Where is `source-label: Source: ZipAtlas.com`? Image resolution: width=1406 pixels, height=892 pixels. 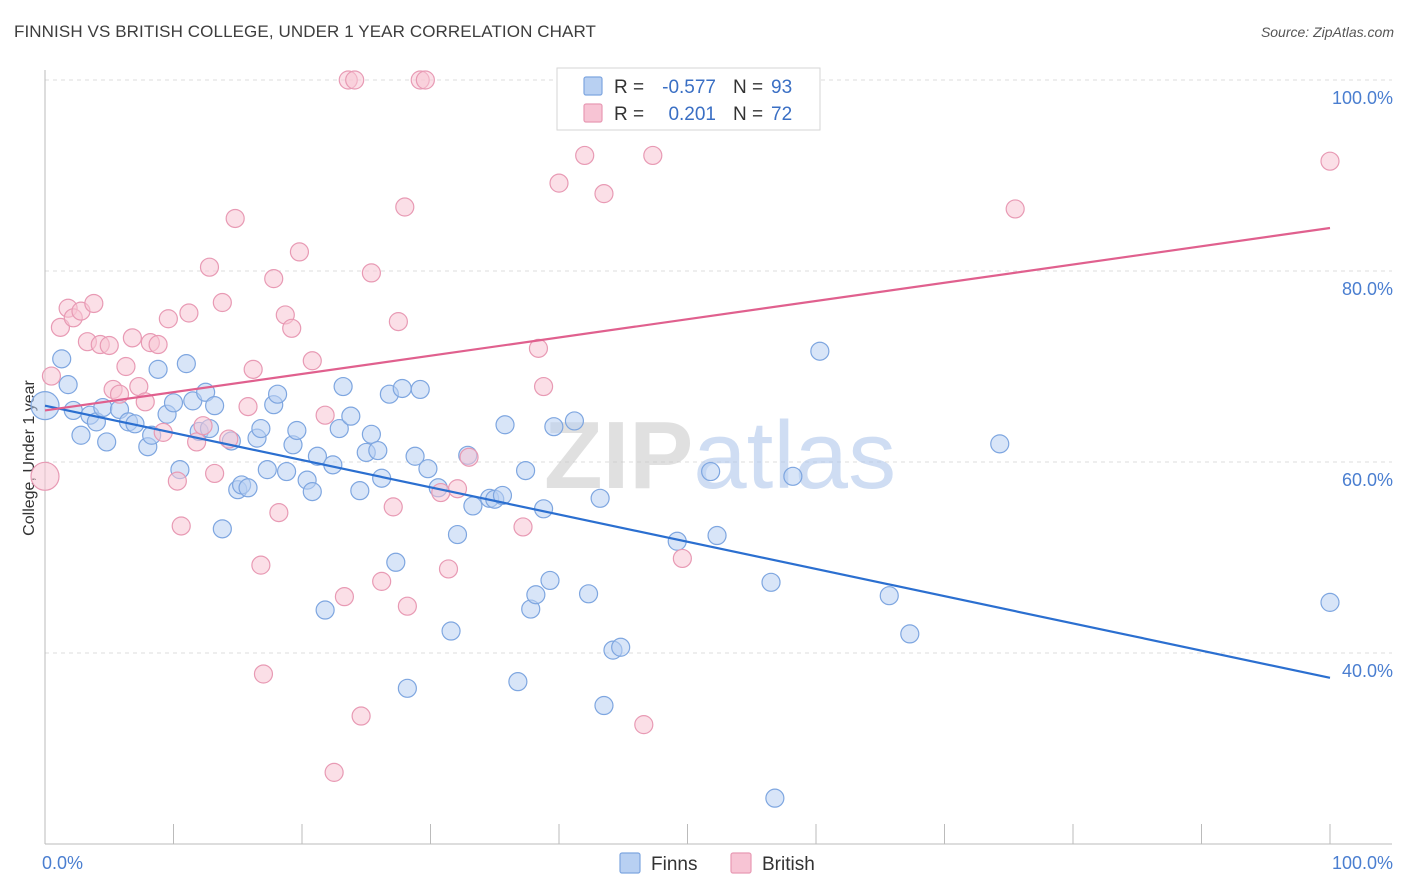 source-label: Source: ZipAtlas.com is located at coordinates (1327, 32).